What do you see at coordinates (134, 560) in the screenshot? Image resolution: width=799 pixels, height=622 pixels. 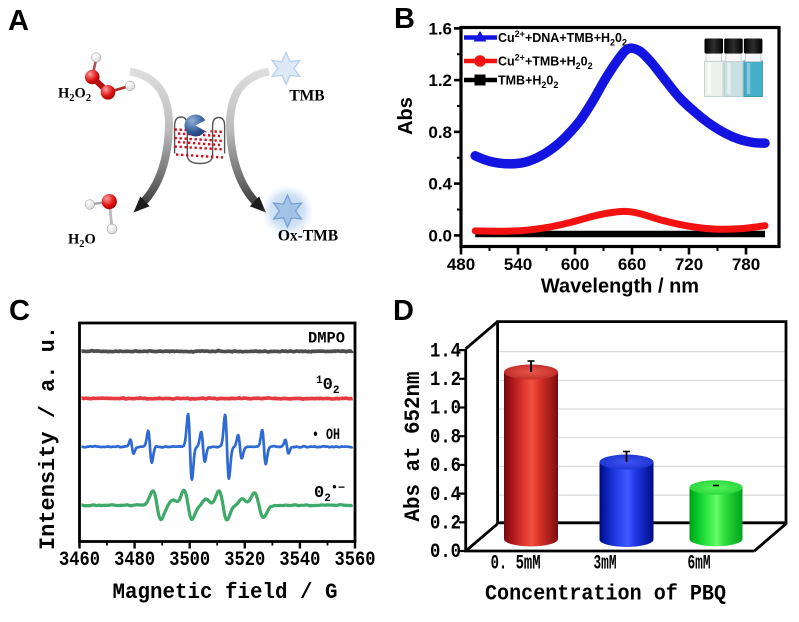 I see `svg-text: 3480` at bounding box center [134, 560].